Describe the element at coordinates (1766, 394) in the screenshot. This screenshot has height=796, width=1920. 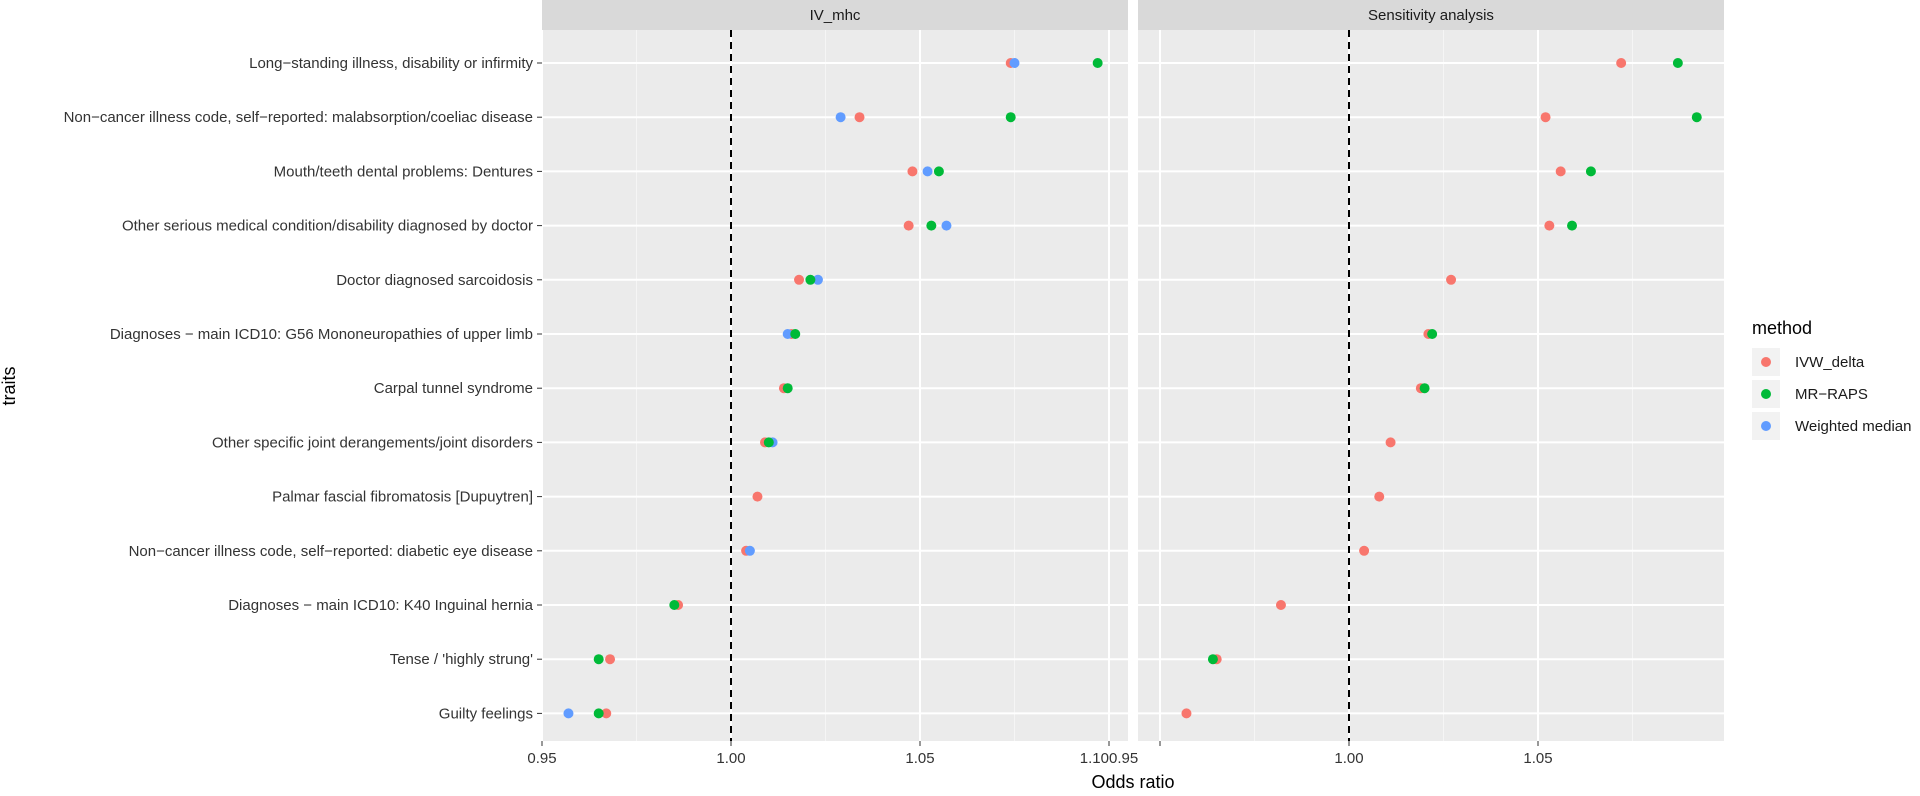
I see `legend-key-mr-raps` at that location.